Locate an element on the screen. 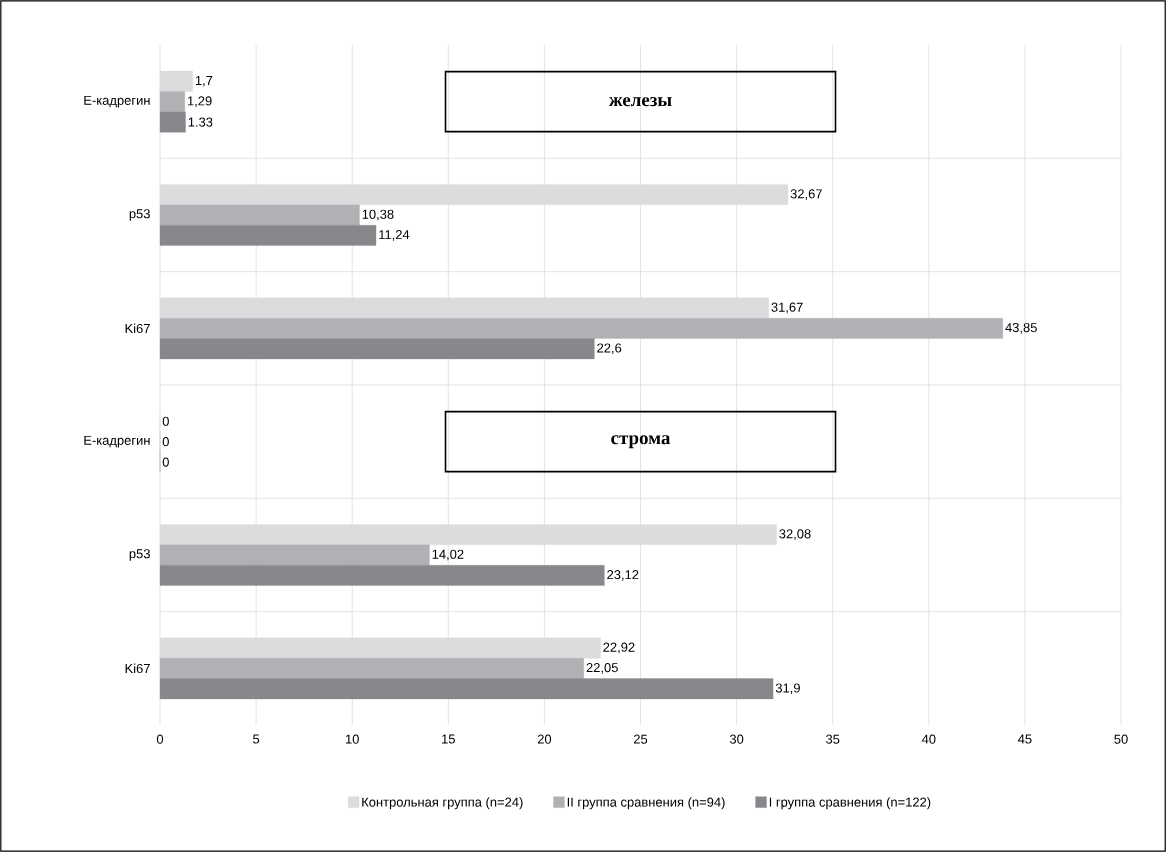 The height and width of the screenshot is (852, 1166). x-tick-label: 0 is located at coordinates (160, 739).